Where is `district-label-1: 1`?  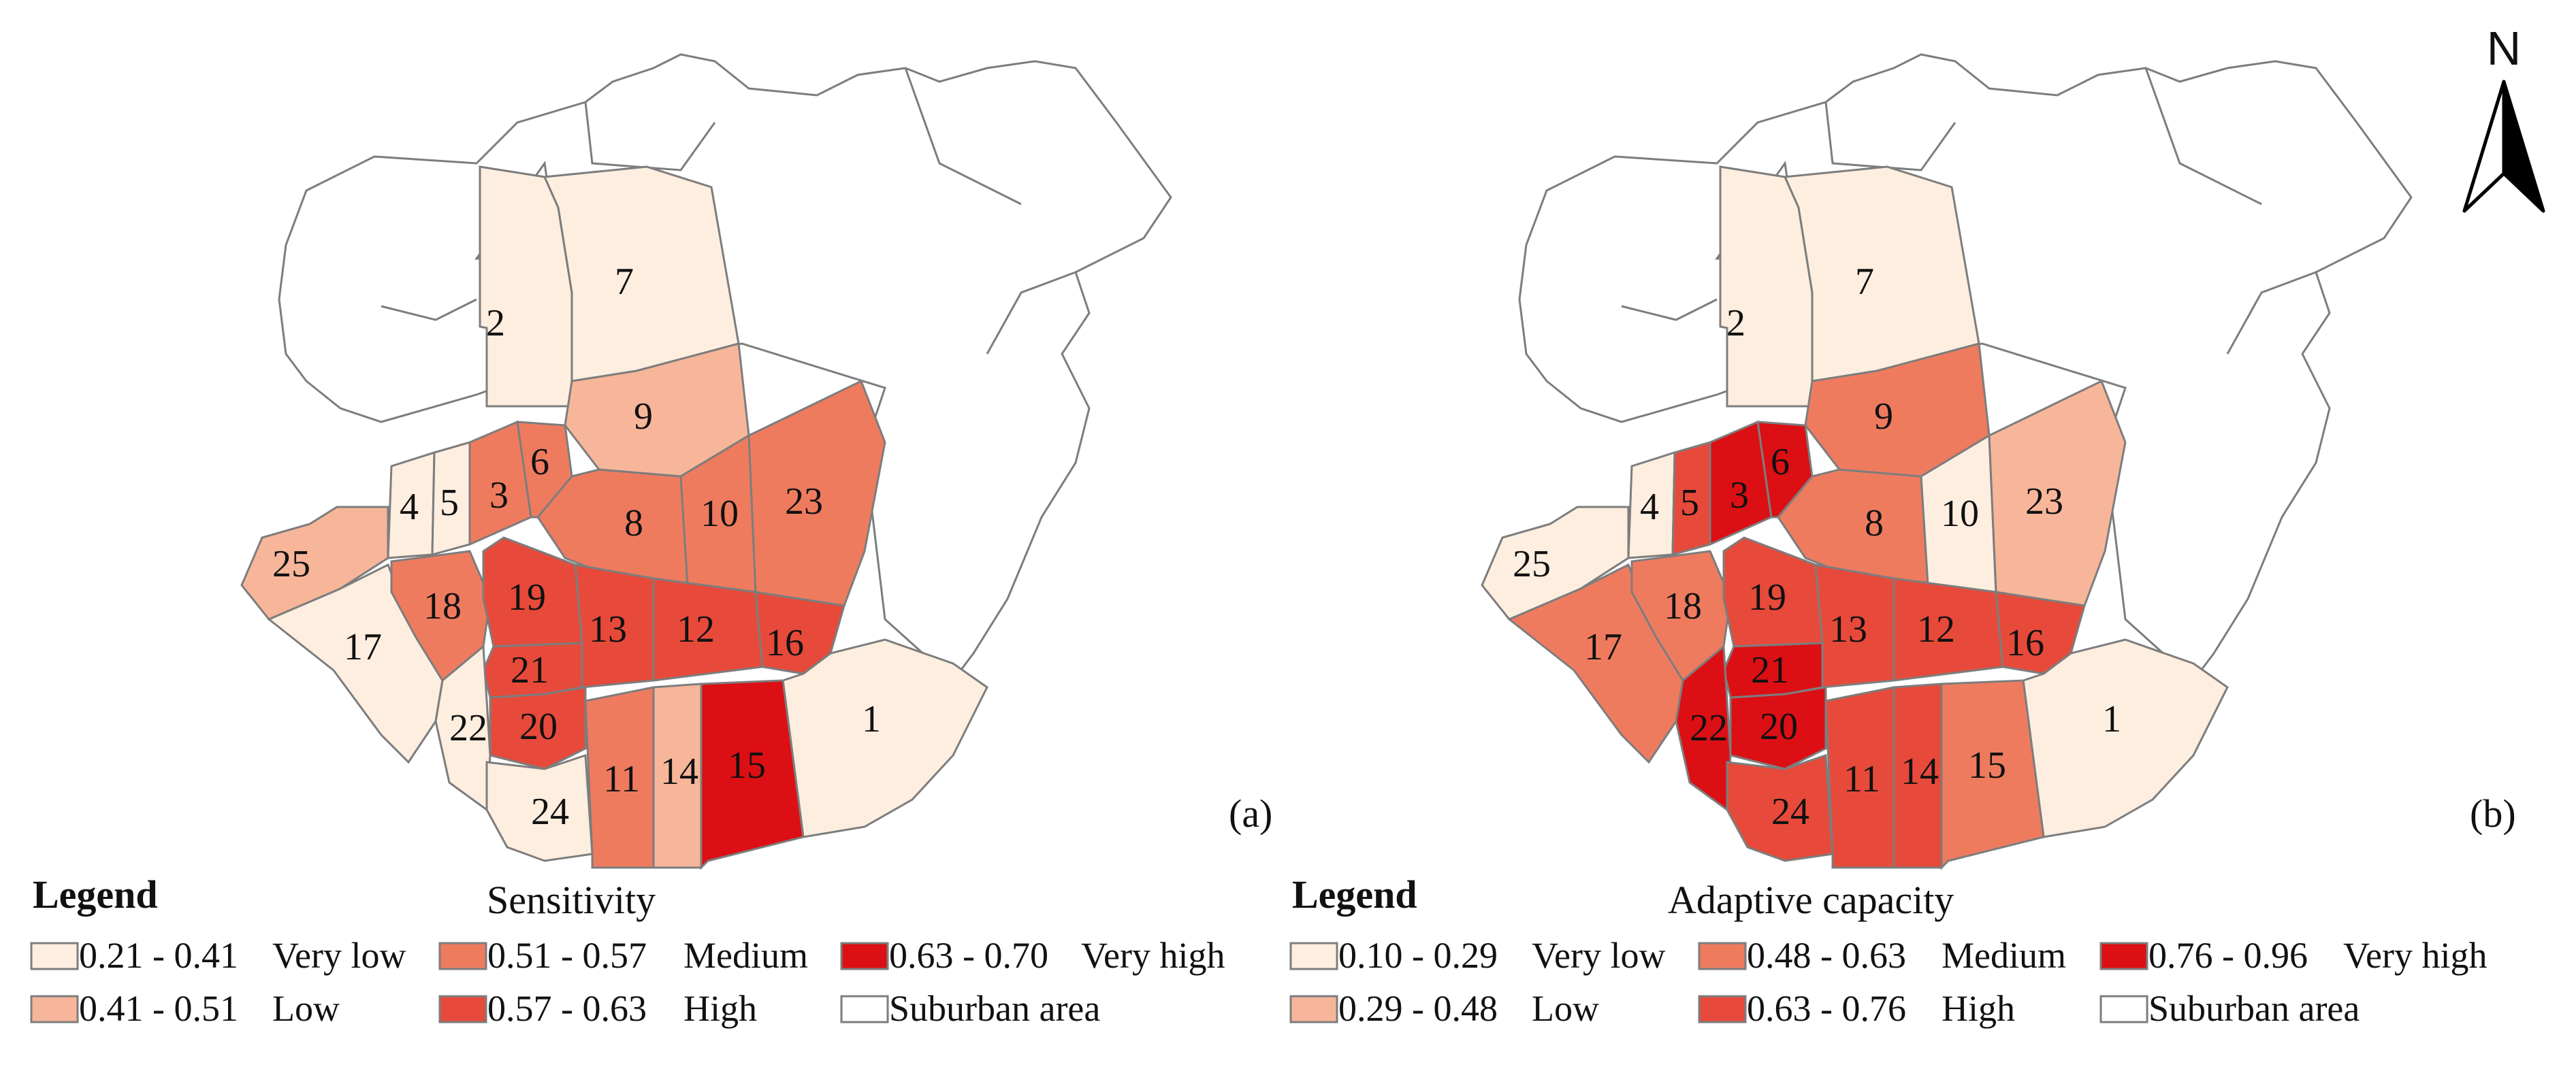 district-label-1: 1 is located at coordinates (2111, 719).